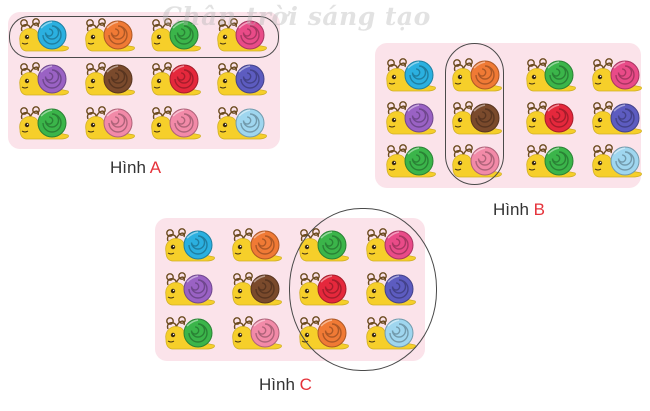 The width and height of the screenshot is (650, 411). Describe the element at coordinates (257, 288) in the screenshot. I see `snail-figure-c-r2c2` at that location.